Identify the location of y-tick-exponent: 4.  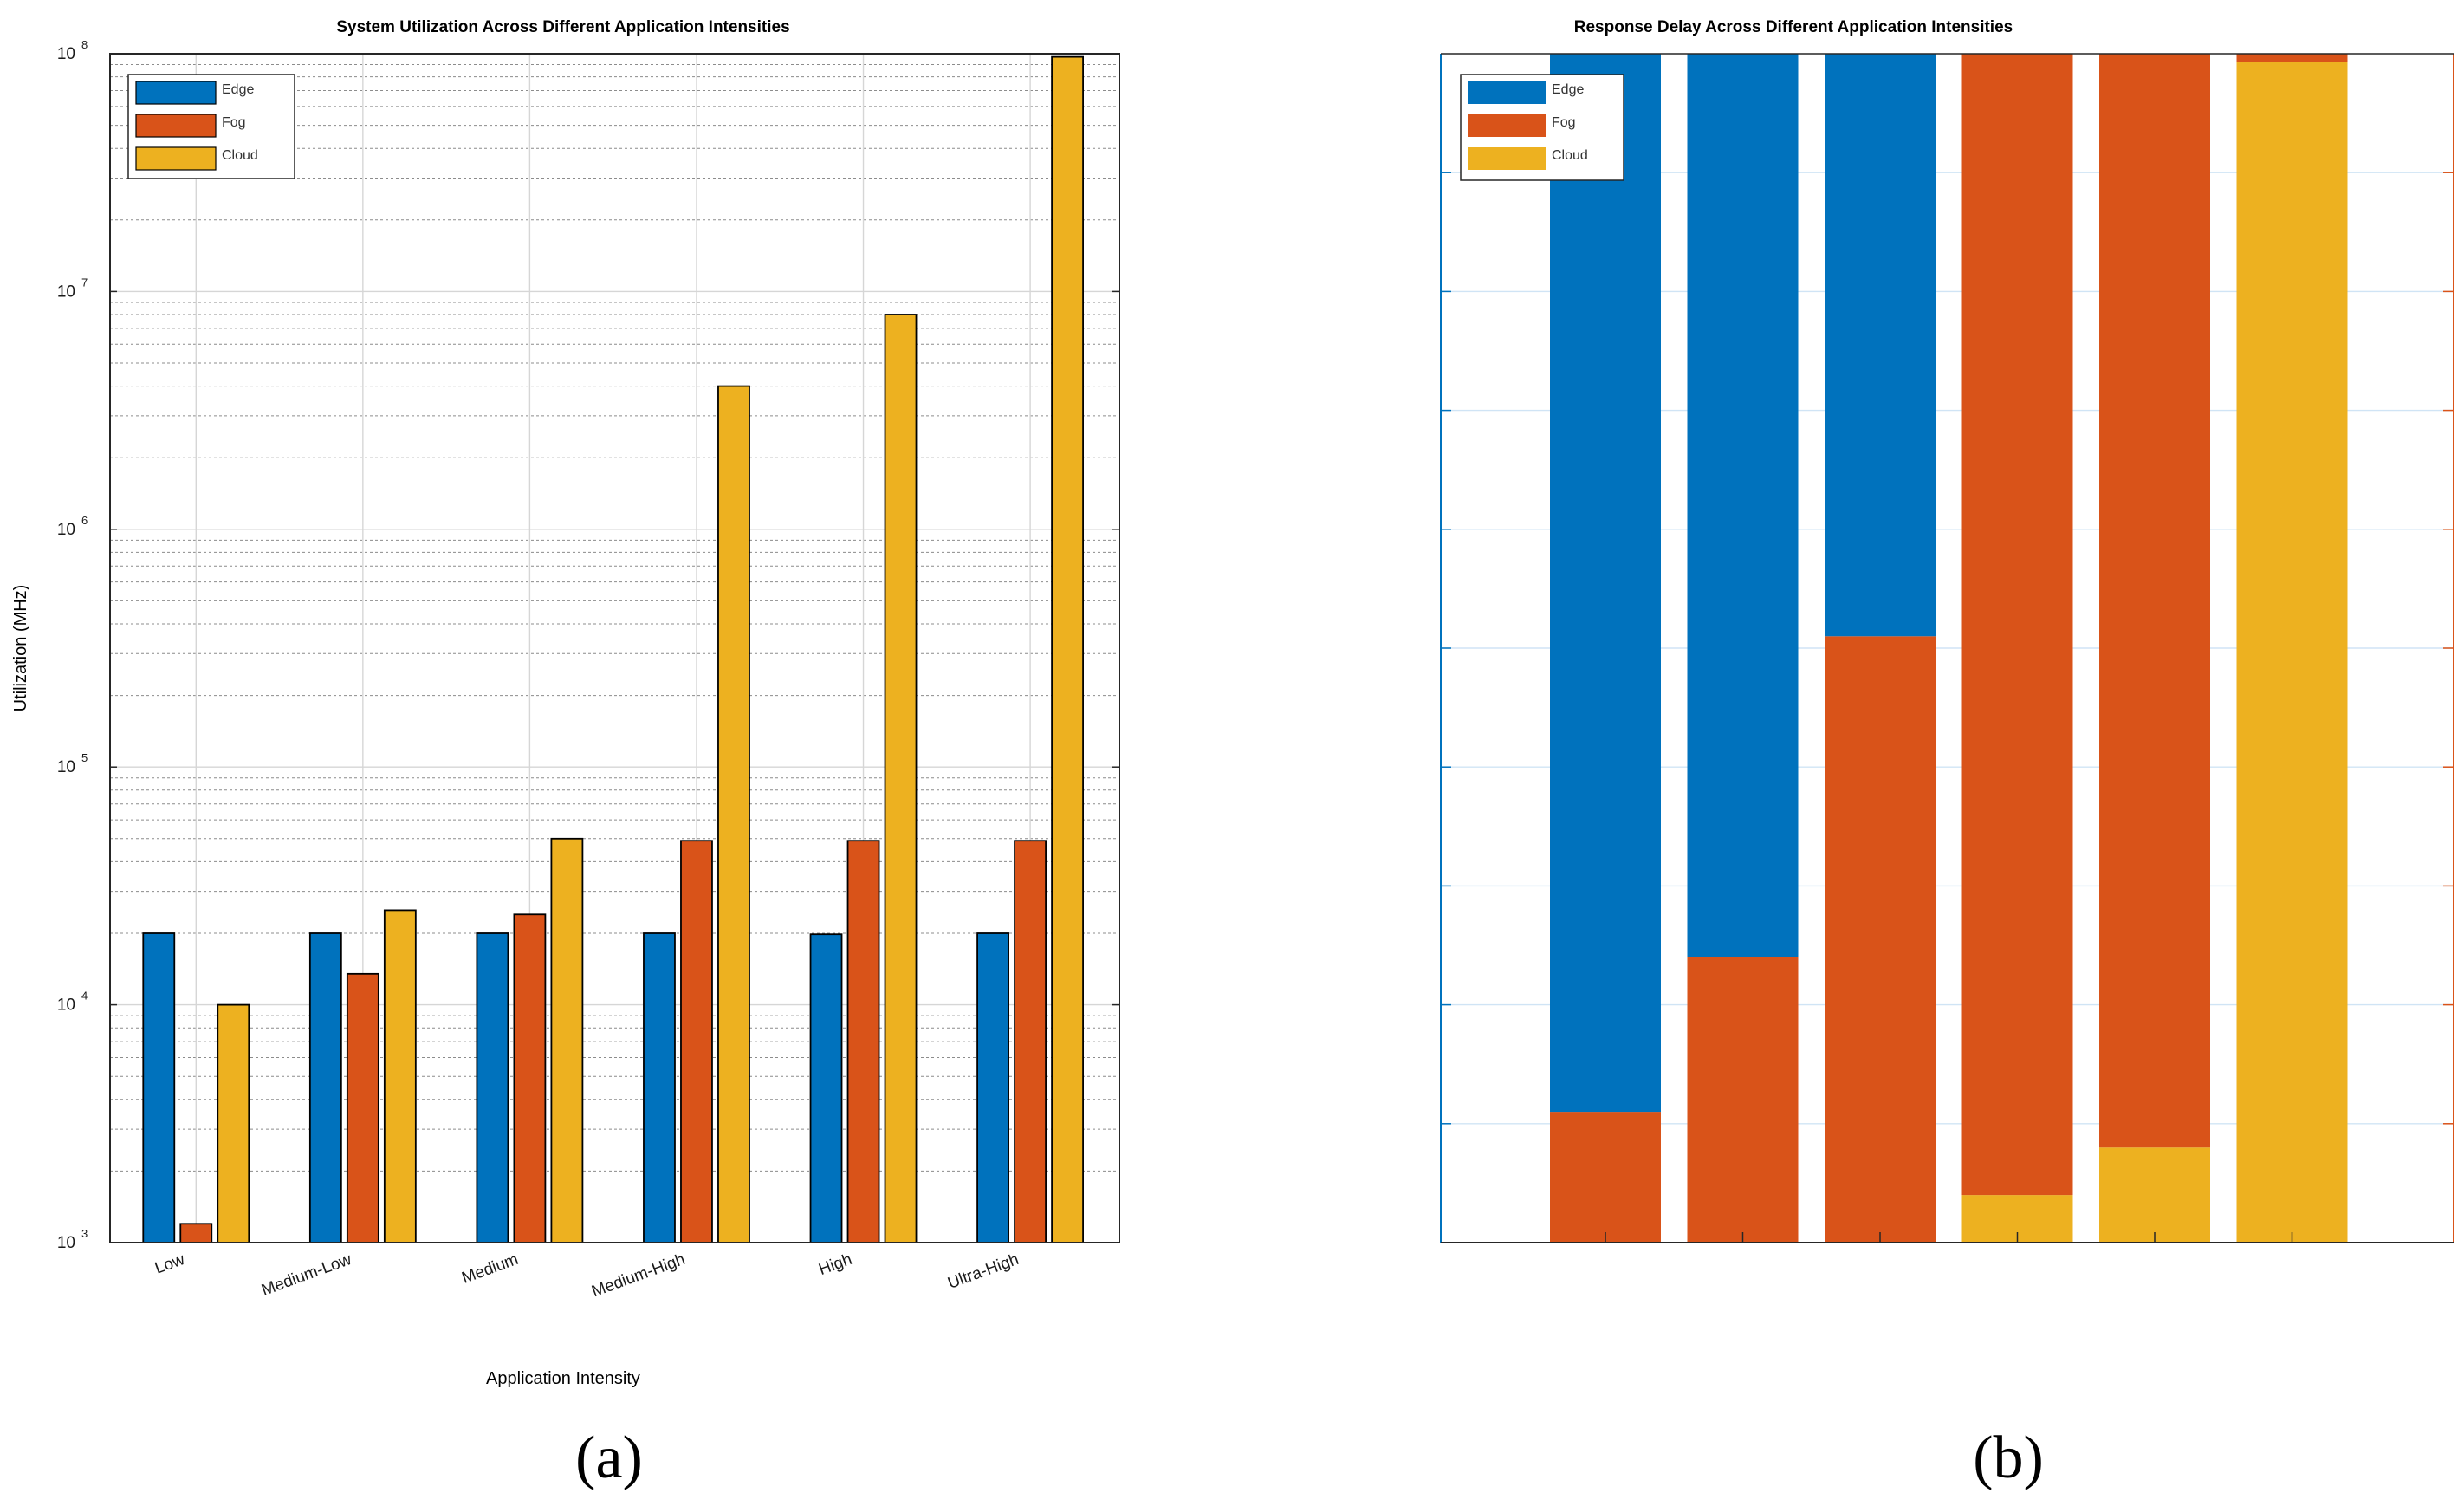
(85, 997).